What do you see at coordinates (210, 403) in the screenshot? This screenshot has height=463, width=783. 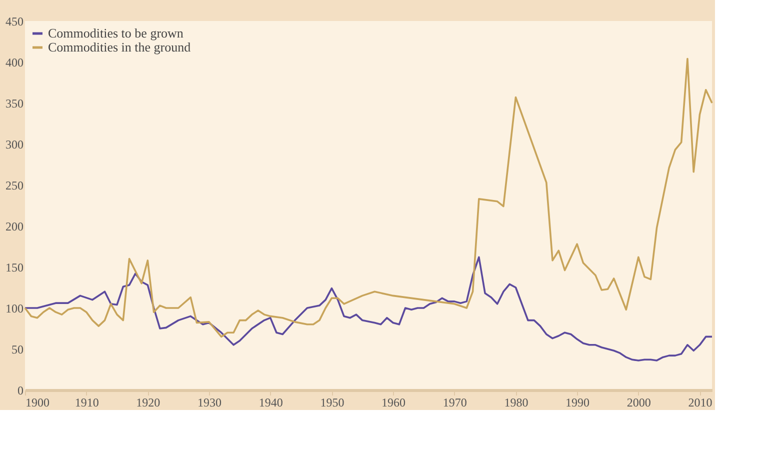 I see `x-tick-label: 1930` at bounding box center [210, 403].